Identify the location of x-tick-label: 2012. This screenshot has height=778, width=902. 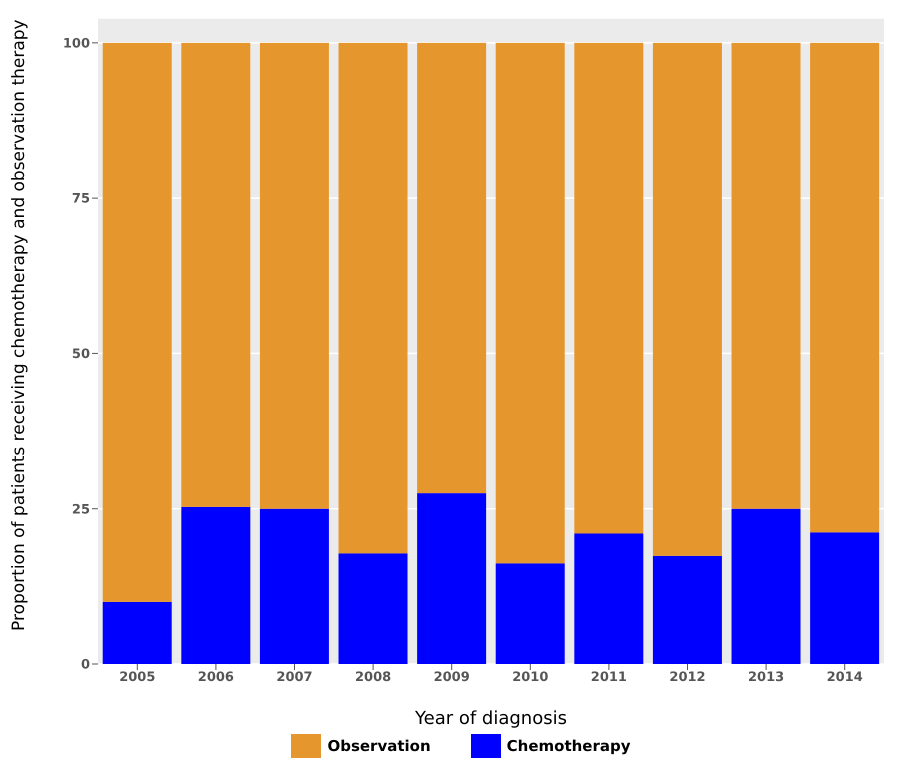
(687, 678).